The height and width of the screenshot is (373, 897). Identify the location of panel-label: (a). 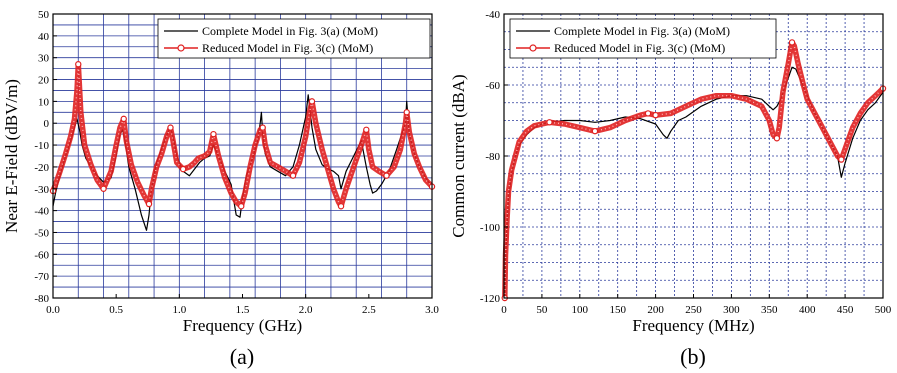
(242, 356).